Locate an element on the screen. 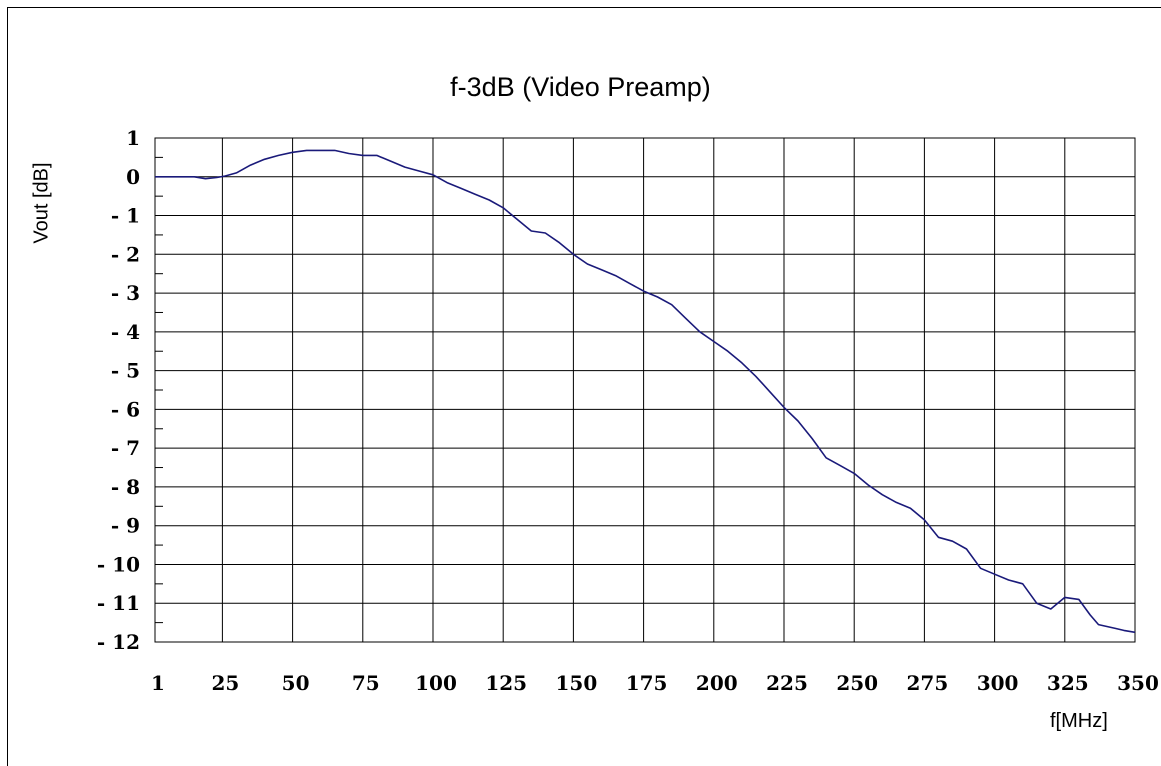 The image size is (1161, 766). x-tick-label: 100 is located at coordinates (436, 683).